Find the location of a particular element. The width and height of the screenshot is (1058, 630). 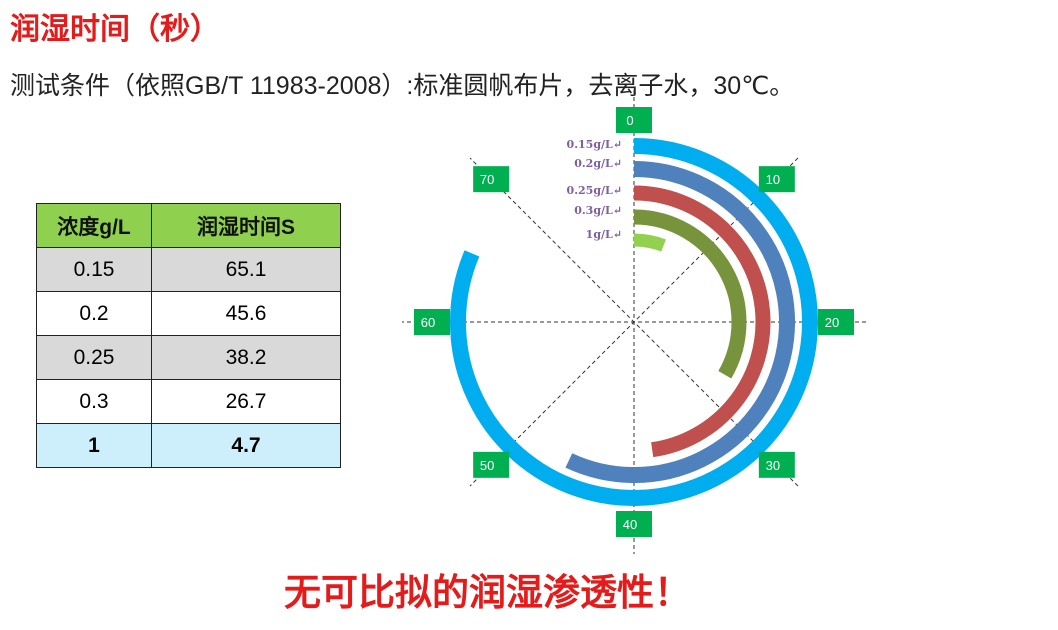

concentration-cell: 0.25 is located at coordinates (94, 357).